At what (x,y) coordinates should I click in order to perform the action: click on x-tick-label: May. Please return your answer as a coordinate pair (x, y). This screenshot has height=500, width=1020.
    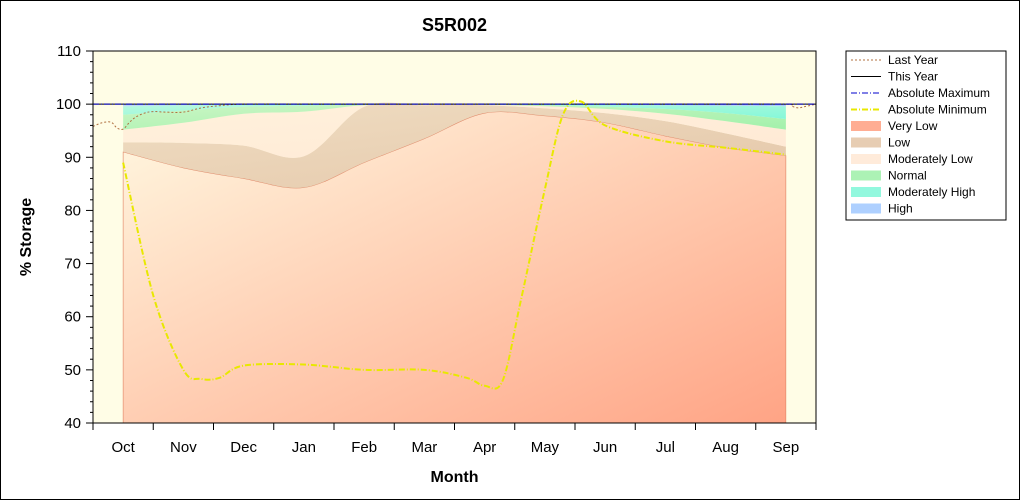
    Looking at the image, I should click on (545, 447).